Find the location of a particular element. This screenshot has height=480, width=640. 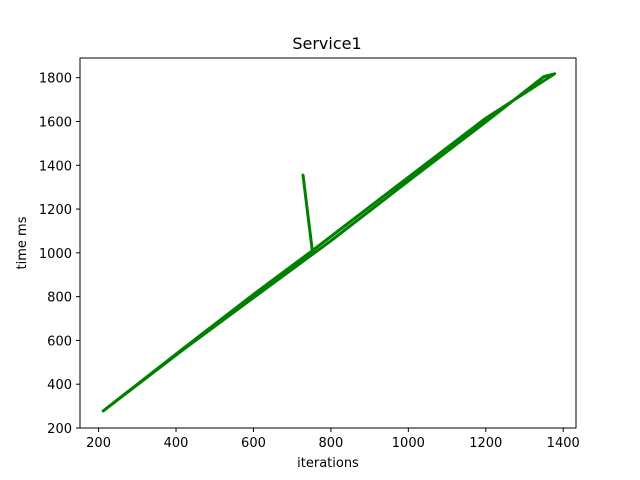

y-tick-label: 400 is located at coordinates (59, 385).